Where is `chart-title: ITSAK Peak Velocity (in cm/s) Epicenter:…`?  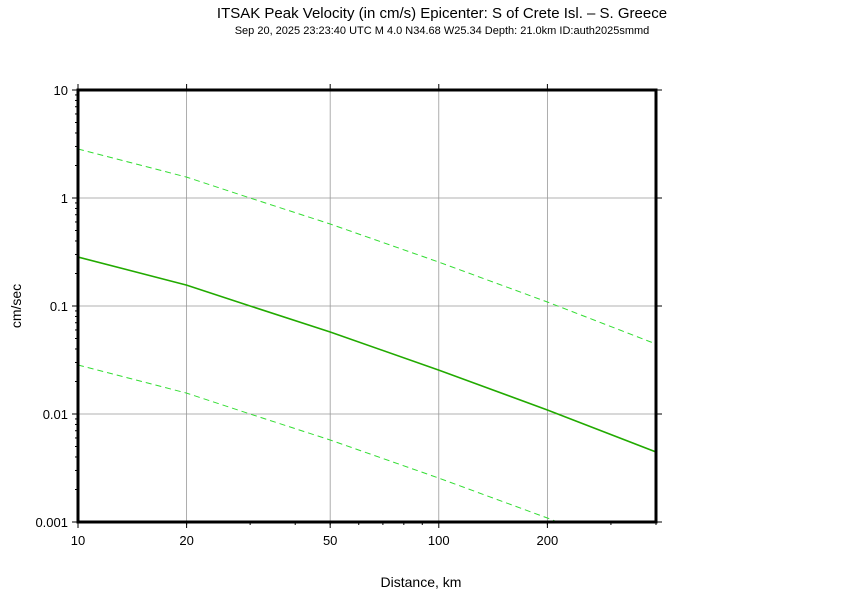 chart-title: ITSAK Peak Velocity (in cm/s) Epicenter:… is located at coordinates (442, 13).